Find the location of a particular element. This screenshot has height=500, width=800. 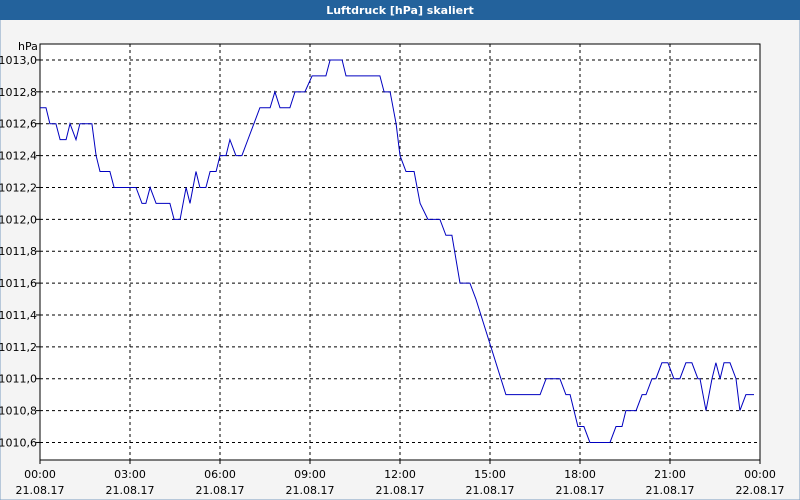

x-tick-label: 06:00 is located at coordinates (220, 474).